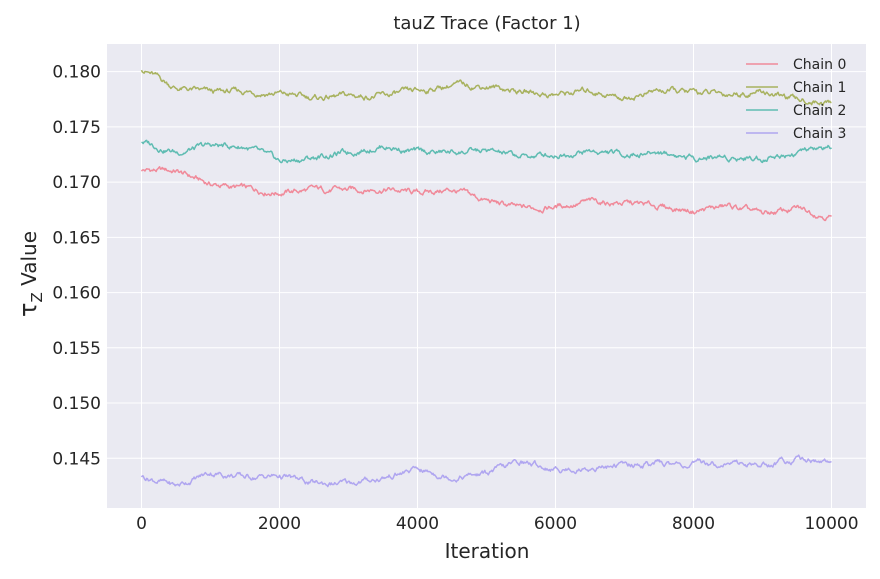 The width and height of the screenshot is (880, 579). Describe the element at coordinates (831, 524) in the screenshot. I see `x-tick-label: 10000` at that location.